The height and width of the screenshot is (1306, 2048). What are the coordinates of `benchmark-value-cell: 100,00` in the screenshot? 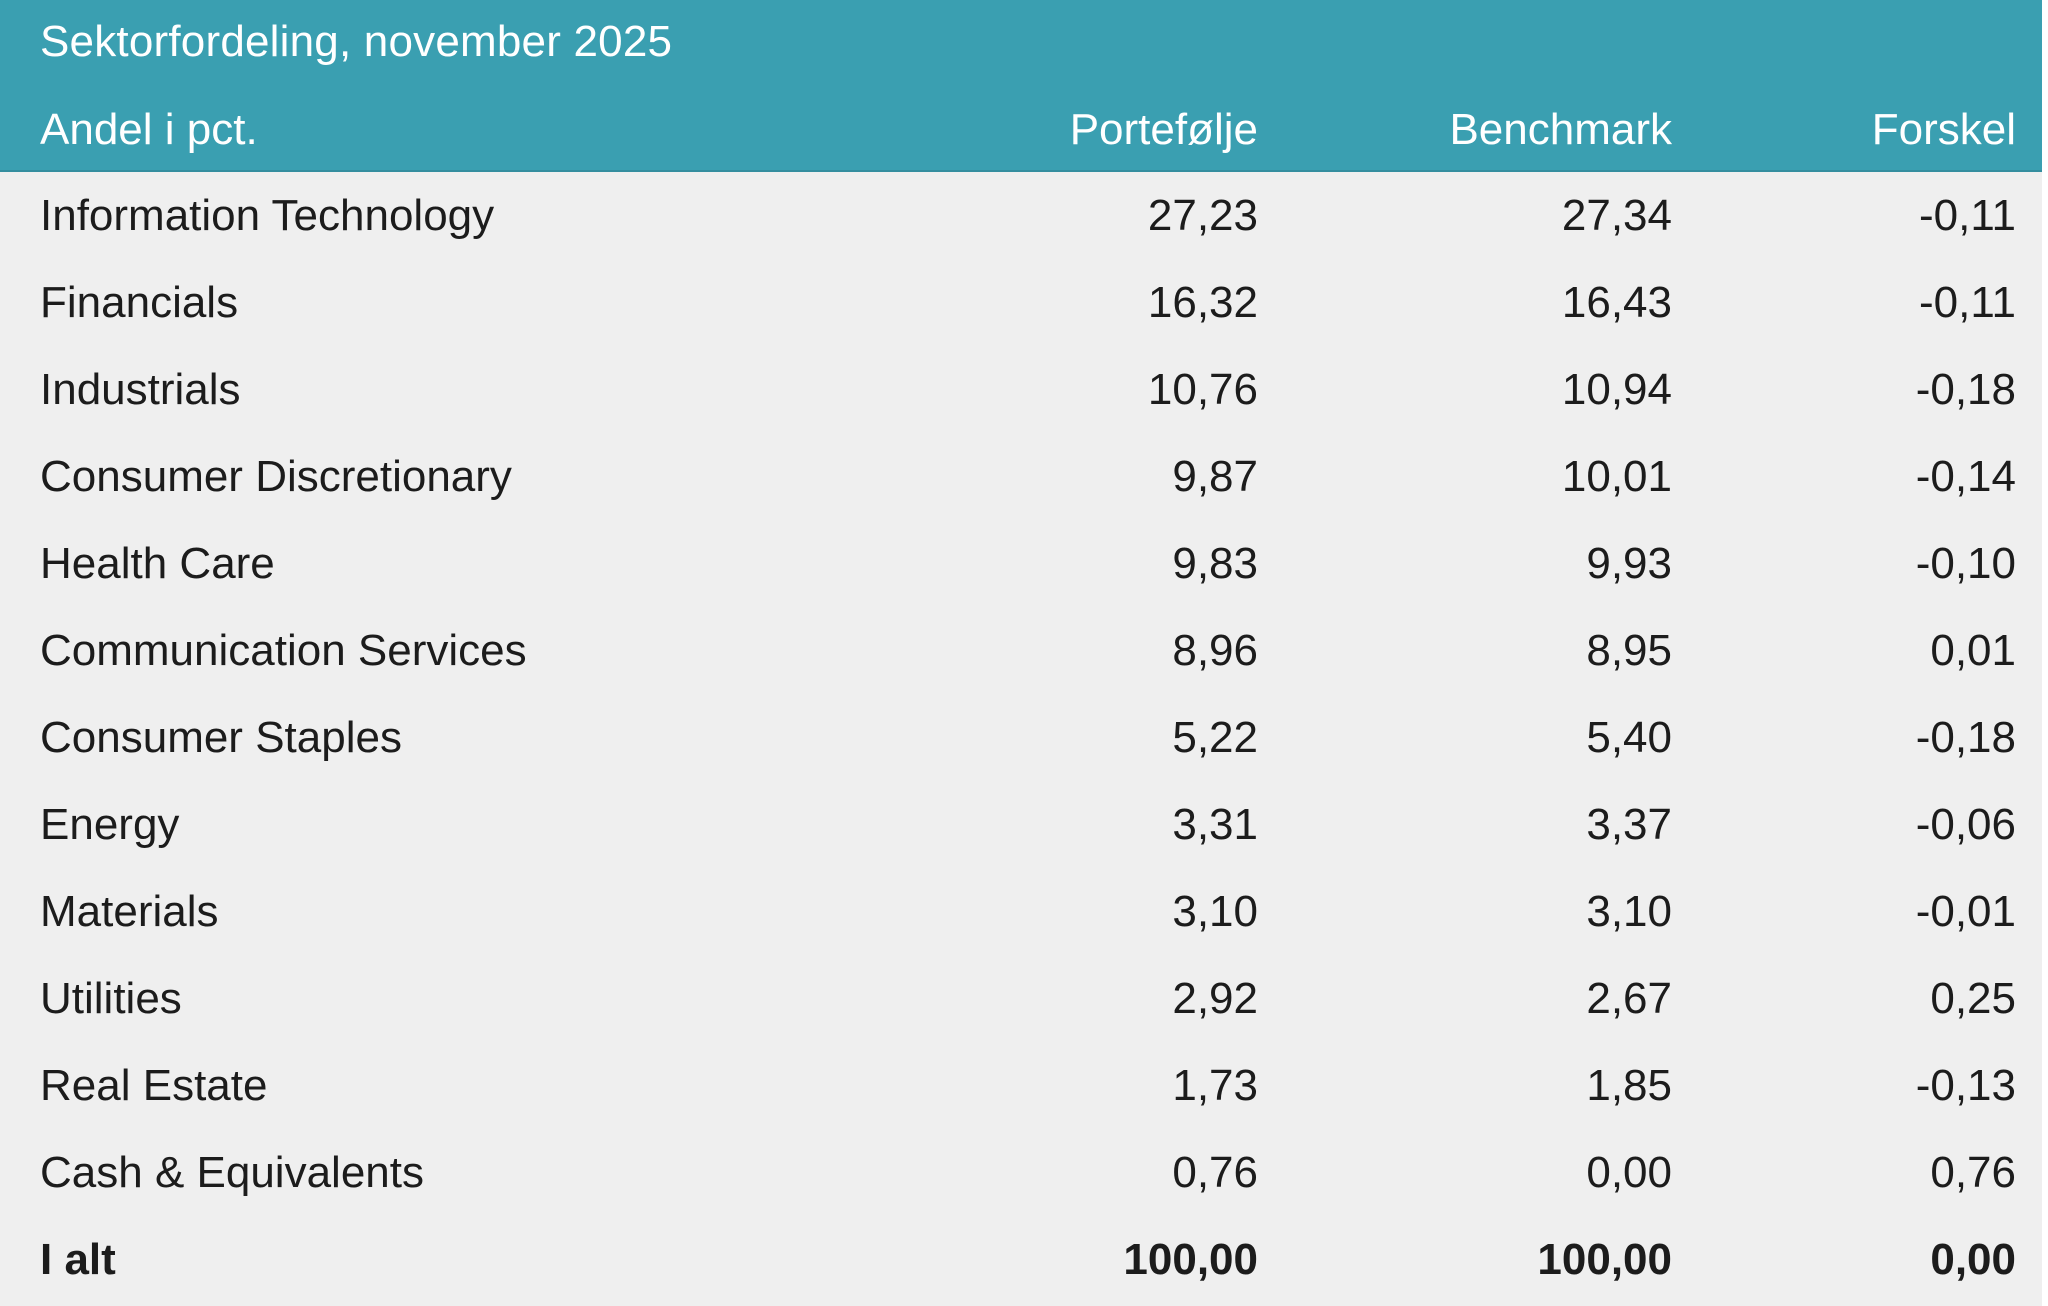 It's located at (1604, 1260).